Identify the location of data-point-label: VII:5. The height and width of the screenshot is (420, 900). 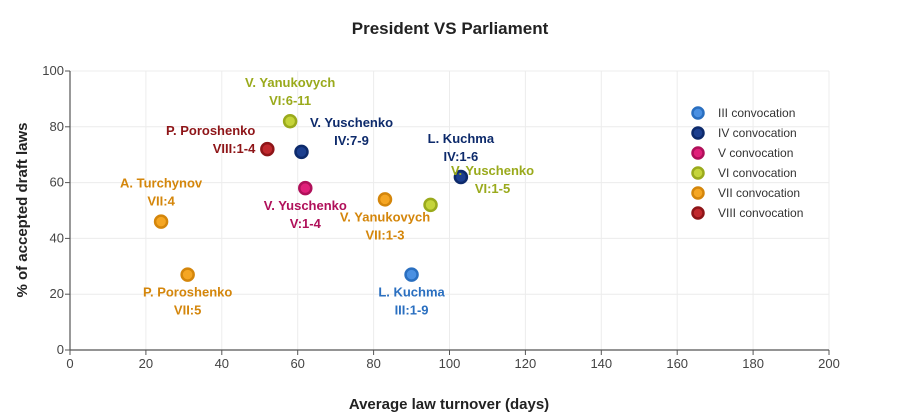
(187, 310).